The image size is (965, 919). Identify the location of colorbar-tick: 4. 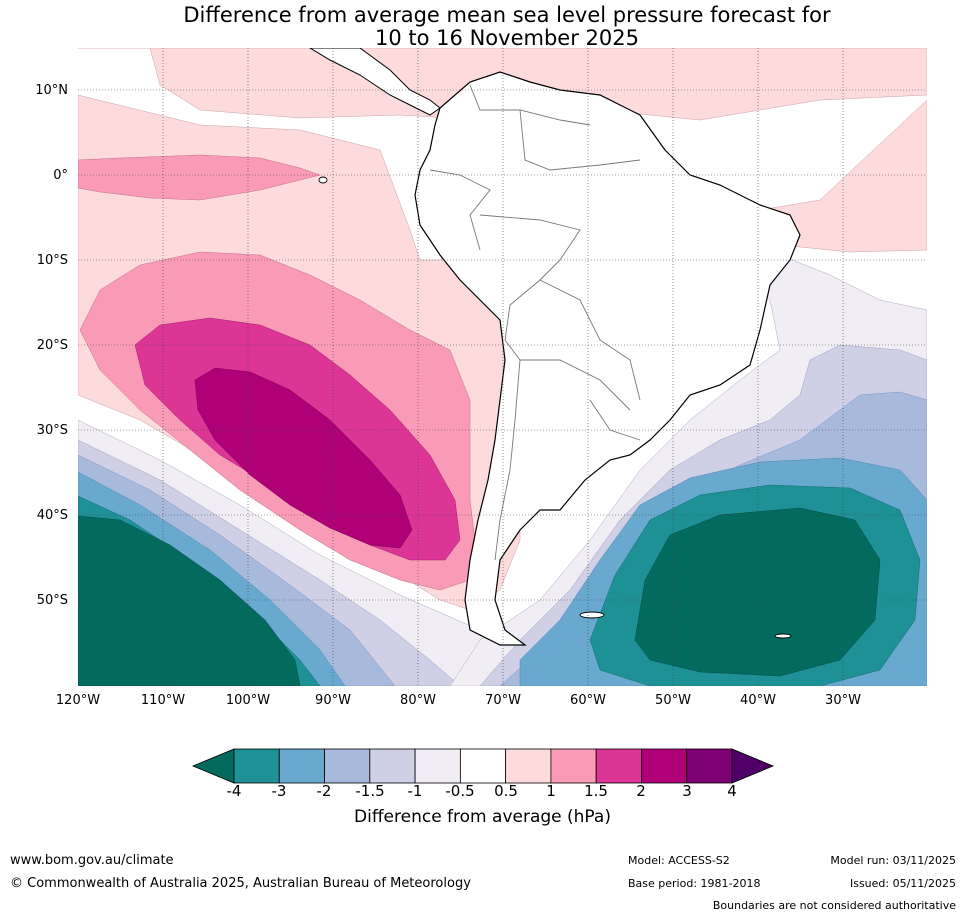
(732, 791).